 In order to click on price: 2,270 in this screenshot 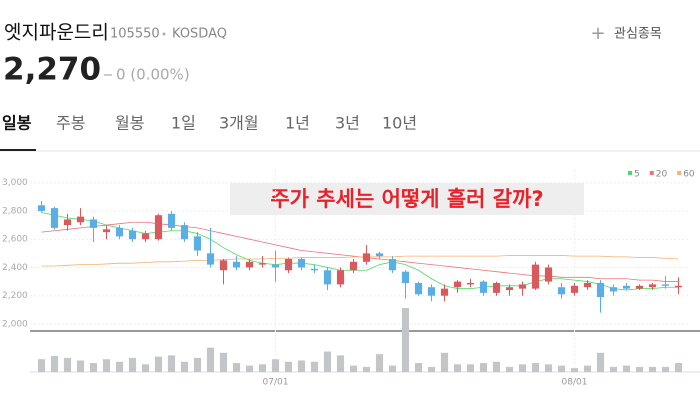, I will do `click(52, 70)`.